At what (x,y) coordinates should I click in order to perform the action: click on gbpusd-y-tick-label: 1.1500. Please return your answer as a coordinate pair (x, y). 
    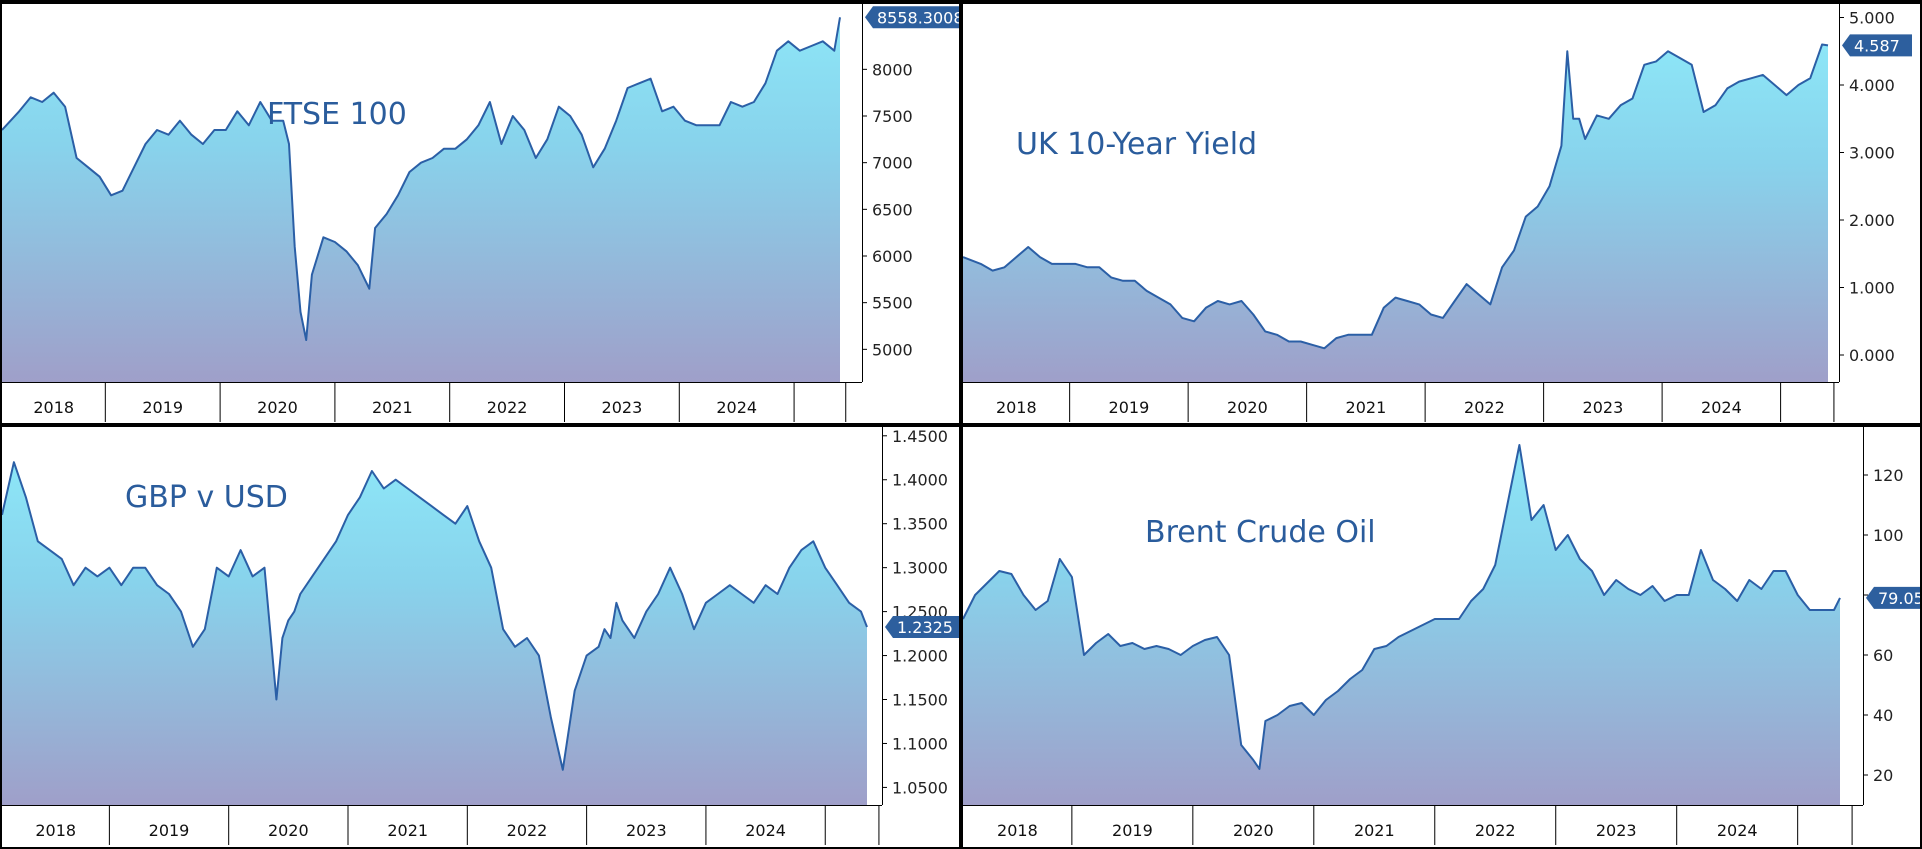
    Looking at the image, I should click on (920, 700).